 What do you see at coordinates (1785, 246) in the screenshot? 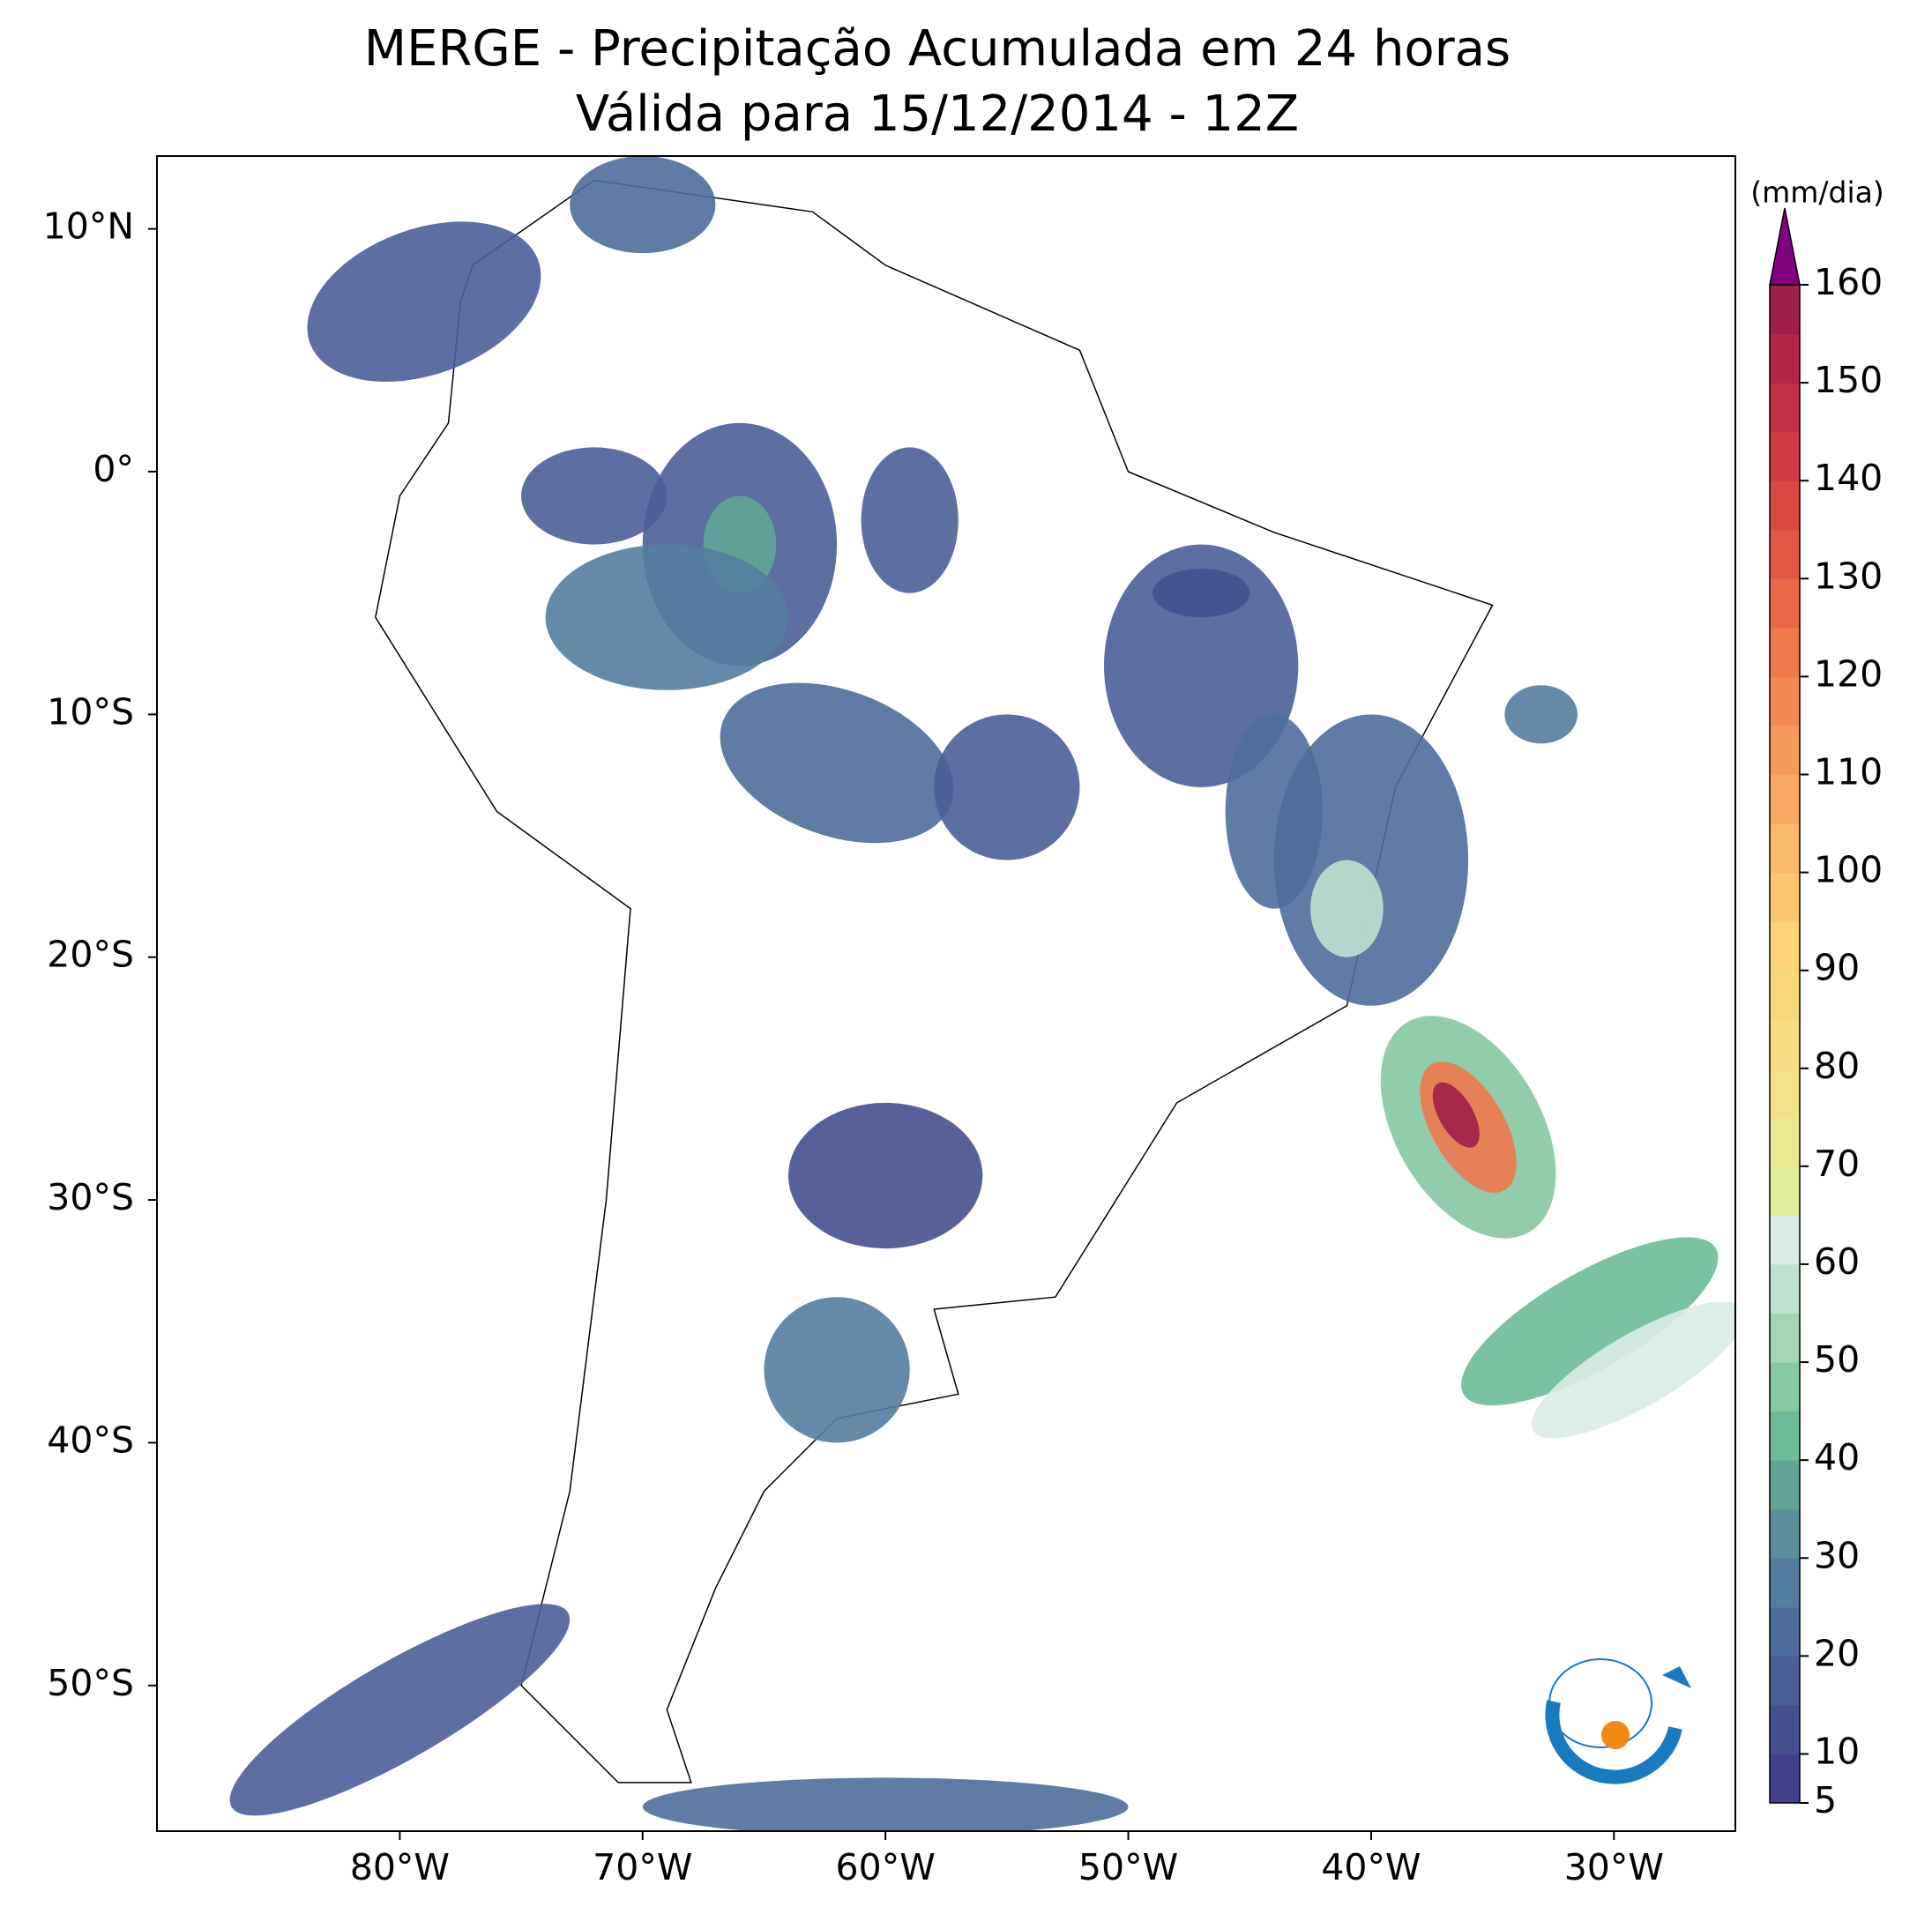
I see `colorbar-extend` at bounding box center [1785, 246].